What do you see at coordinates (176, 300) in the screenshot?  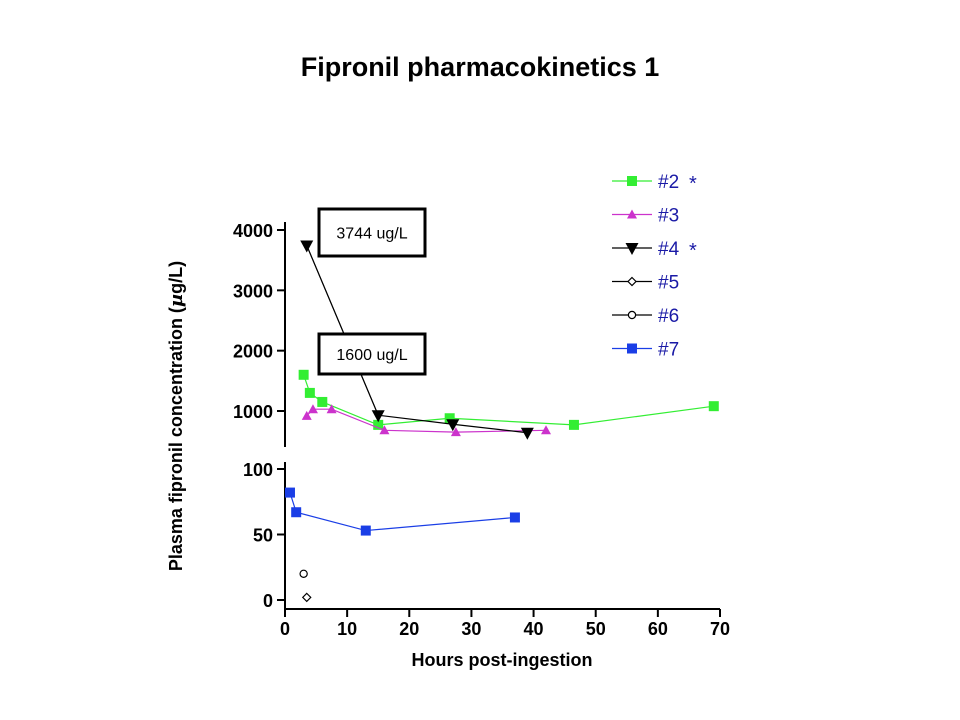 I see `y-axis-title-mu: µ` at bounding box center [176, 300].